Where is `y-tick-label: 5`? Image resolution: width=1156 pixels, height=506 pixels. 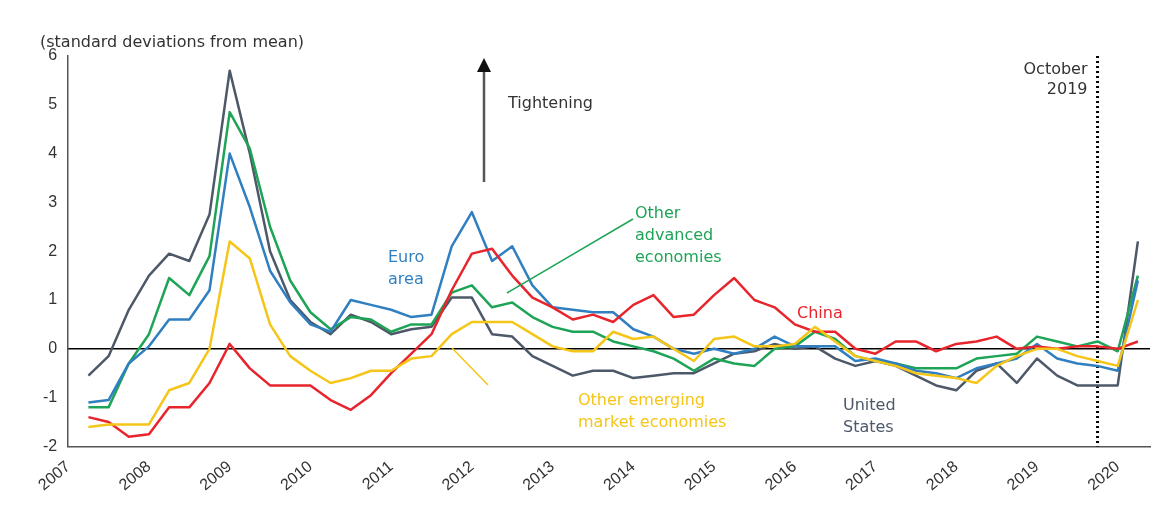 y-tick-label: 5 is located at coordinates (53, 104).